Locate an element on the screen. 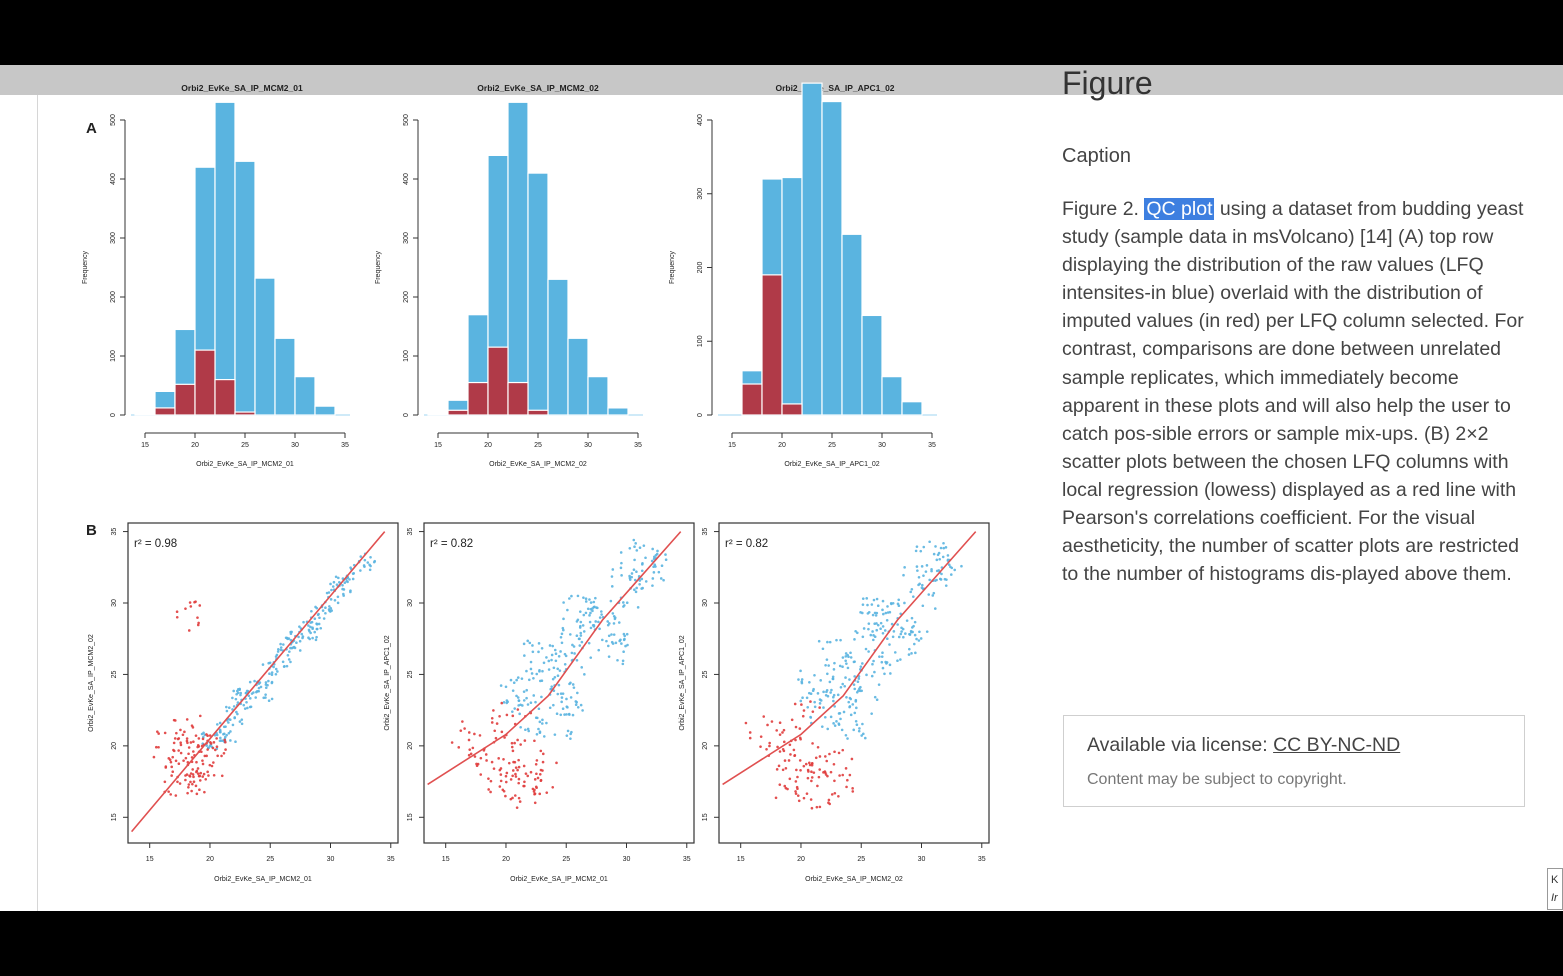 The height and width of the screenshot is (976, 1563). caption-highlight: QC plot is located at coordinates (1179, 209).